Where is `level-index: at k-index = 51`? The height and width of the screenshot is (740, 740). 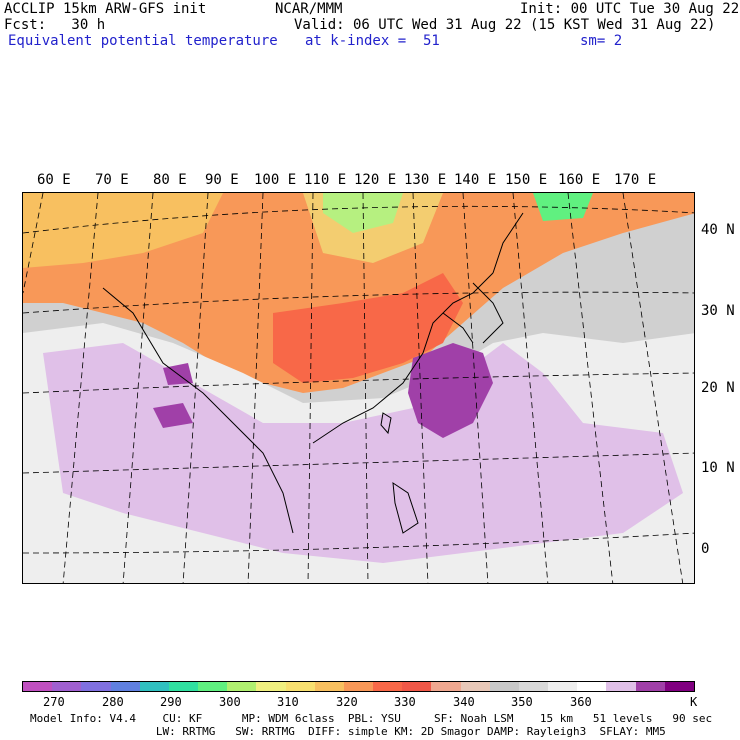
level-index: at k-index = 51 is located at coordinates (372, 41).